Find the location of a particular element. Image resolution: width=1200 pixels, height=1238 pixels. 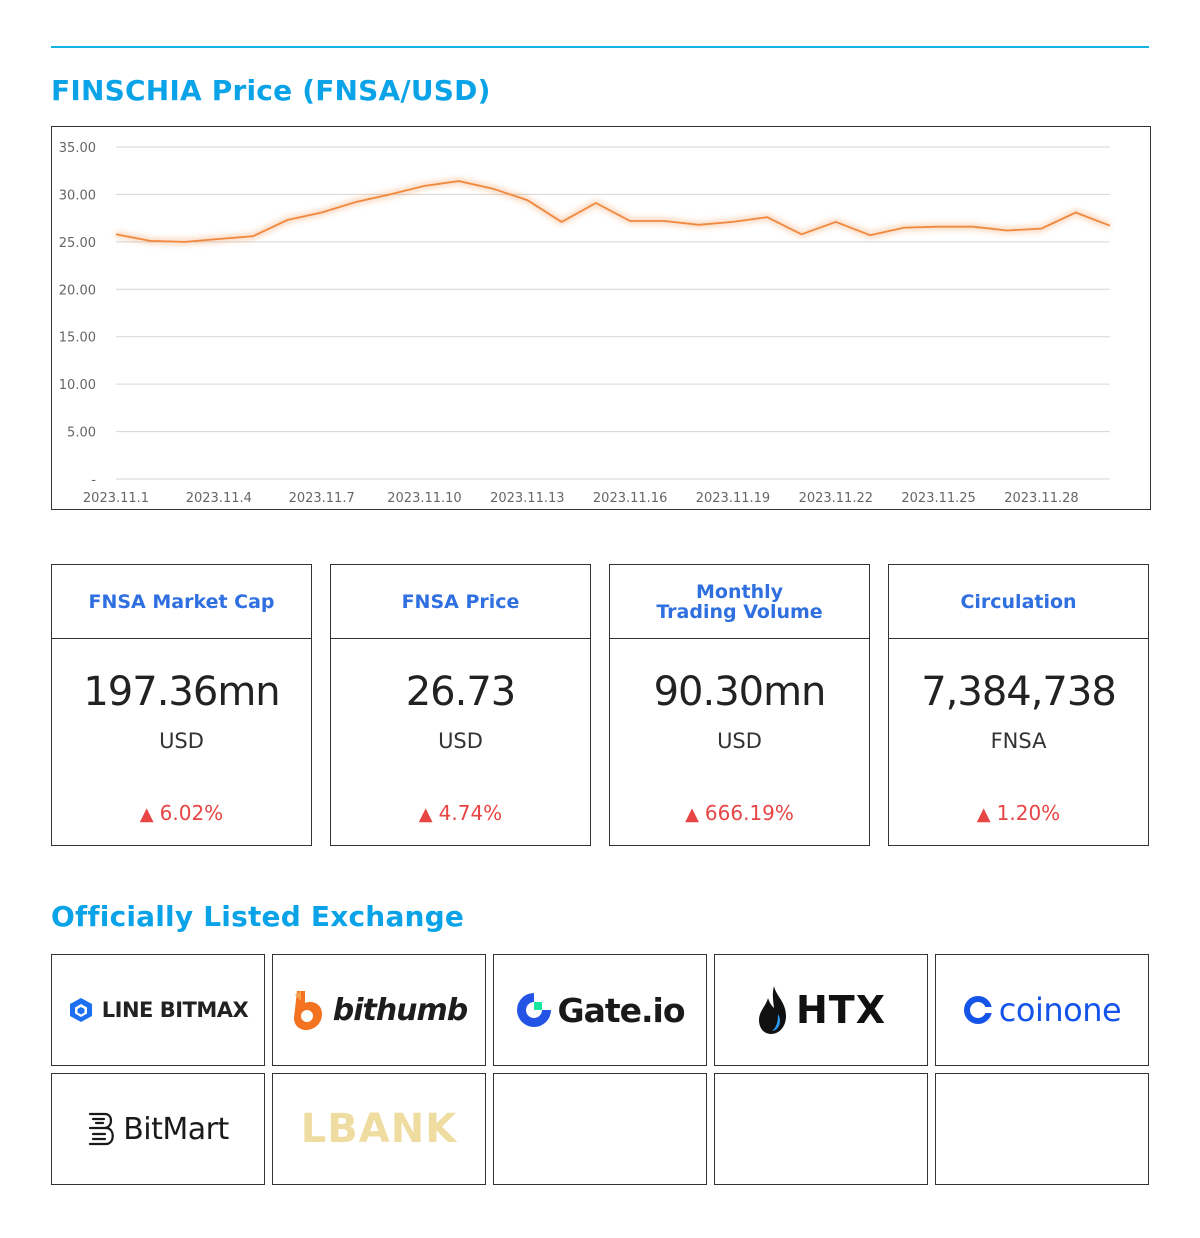

stat-card-market-cap: FNSA Market Cap 197.36mn USD ▲ 6.02% is located at coordinates (181, 705).